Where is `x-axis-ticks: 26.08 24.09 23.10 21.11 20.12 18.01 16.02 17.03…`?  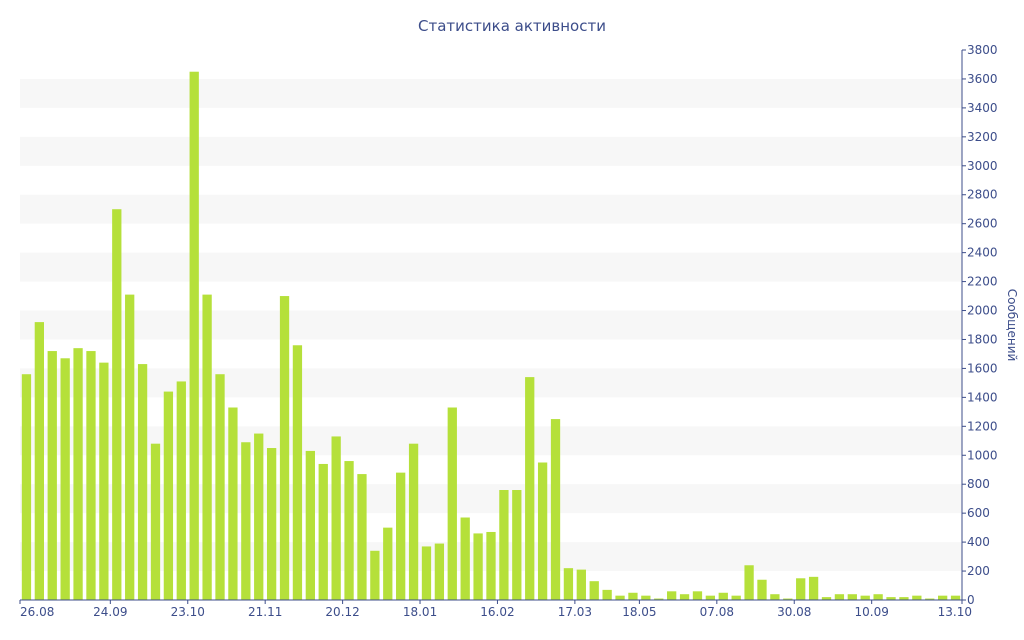
x-axis-ticks: 26.08 24.09 23.10 21.11 20.12 18.01 16.02 17.03… is located at coordinates (495, 609).